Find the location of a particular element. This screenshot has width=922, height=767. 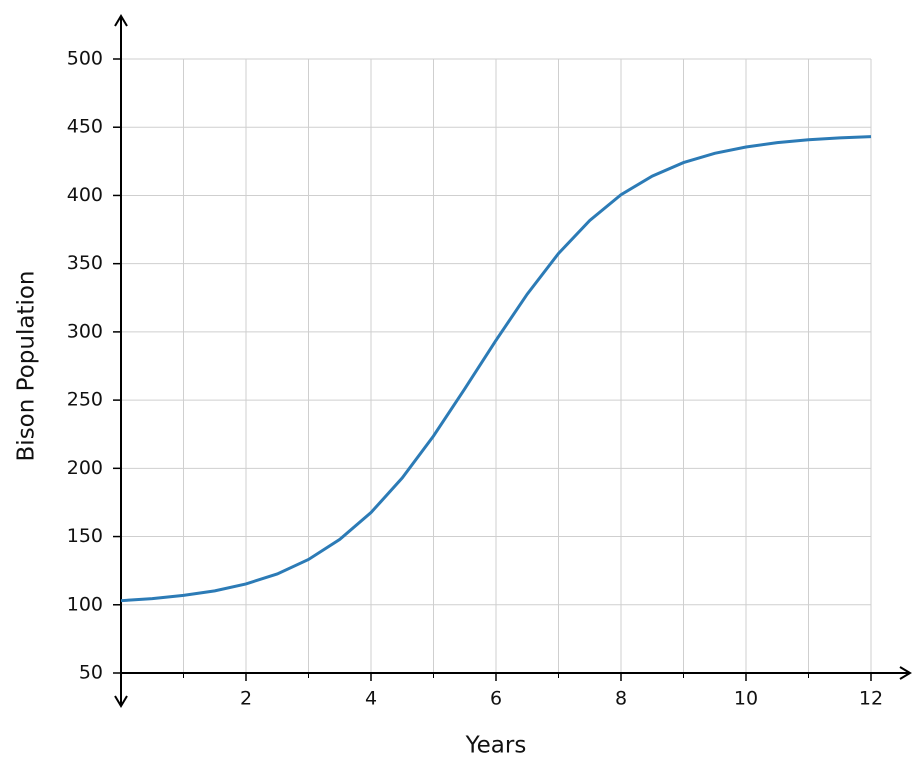

x-tick-label: 10 is located at coordinates (746, 699).